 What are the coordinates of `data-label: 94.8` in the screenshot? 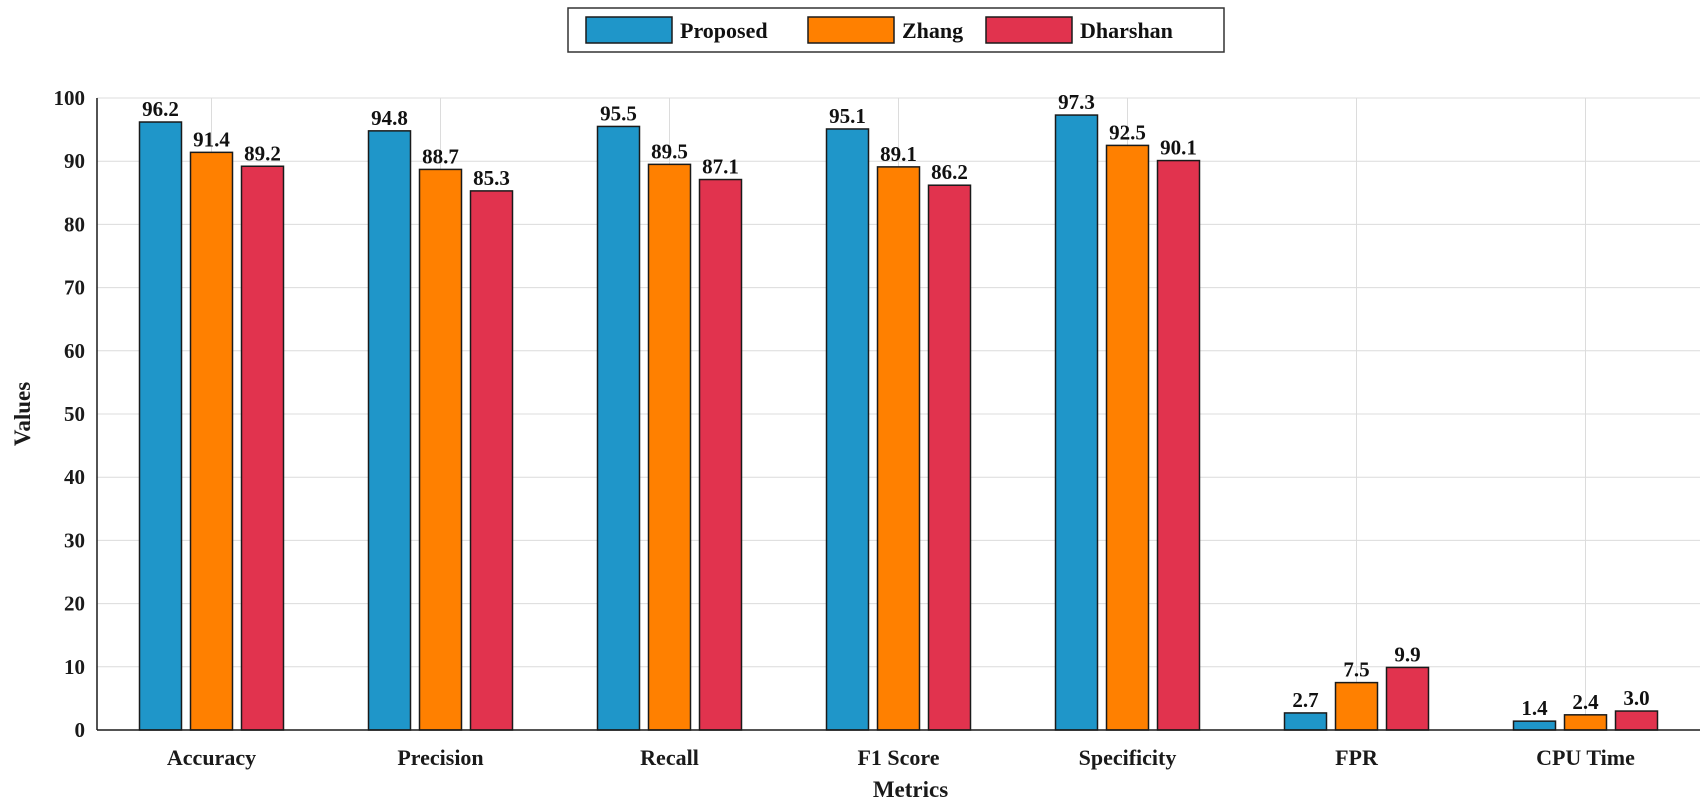 It's located at (389, 118).